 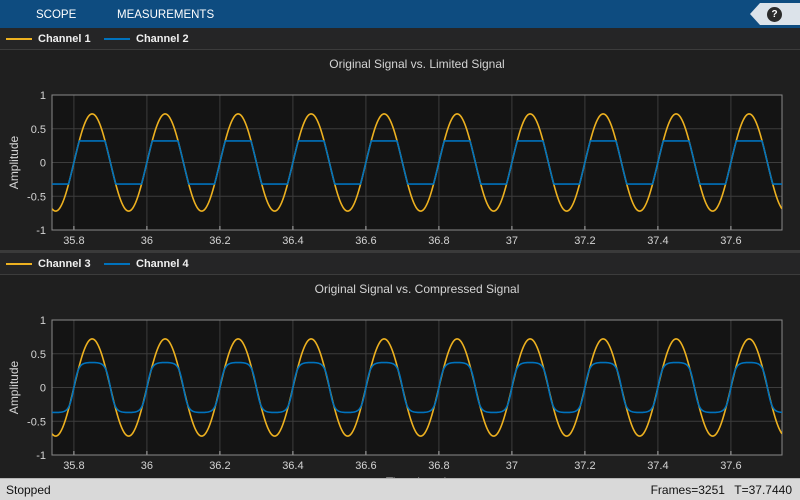 What do you see at coordinates (56, 15) in the screenshot?
I see `tab-scope: SCOPE` at bounding box center [56, 15].